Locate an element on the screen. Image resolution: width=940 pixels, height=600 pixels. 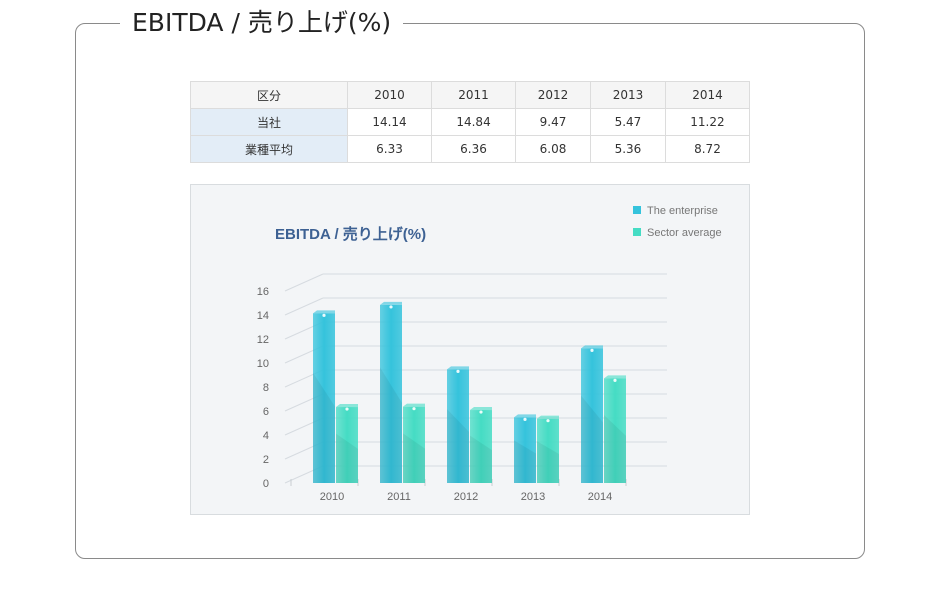
table-row-label: 業種平均 is located at coordinates (269, 149).